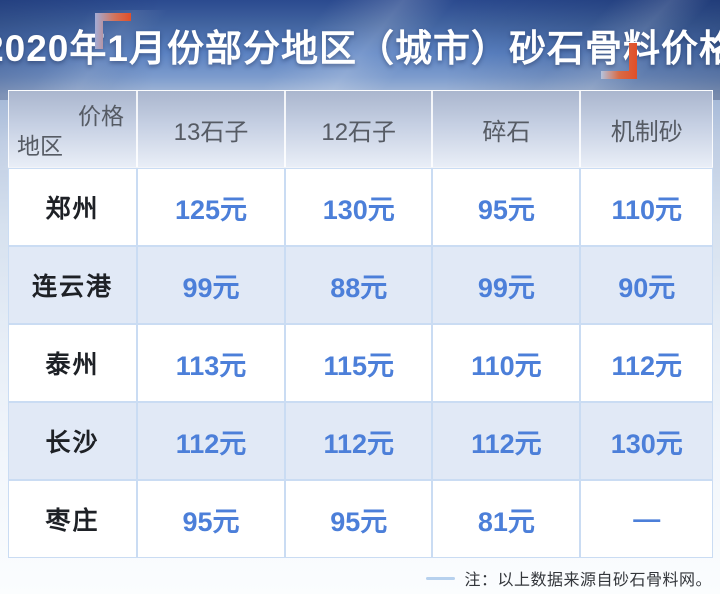 The image size is (720, 594). Describe the element at coordinates (211, 207) in the screenshot. I see `price-cell: 125元` at that location.